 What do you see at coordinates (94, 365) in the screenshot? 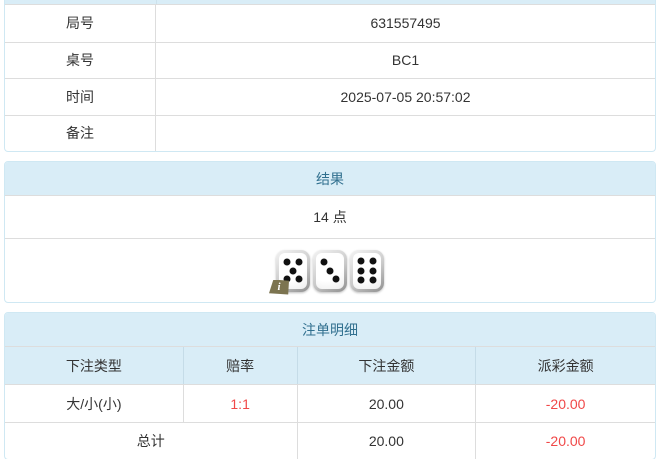
I see `col-header-bet-type: 下注类型` at bounding box center [94, 365].